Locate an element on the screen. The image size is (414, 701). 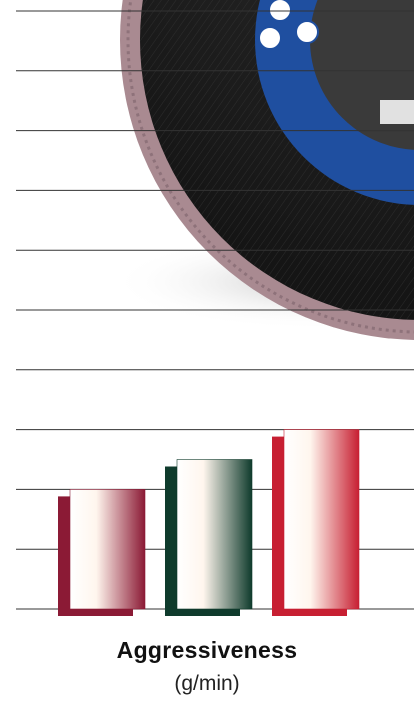
chart-title: Aggressiveness is located at coordinates (207, 650).